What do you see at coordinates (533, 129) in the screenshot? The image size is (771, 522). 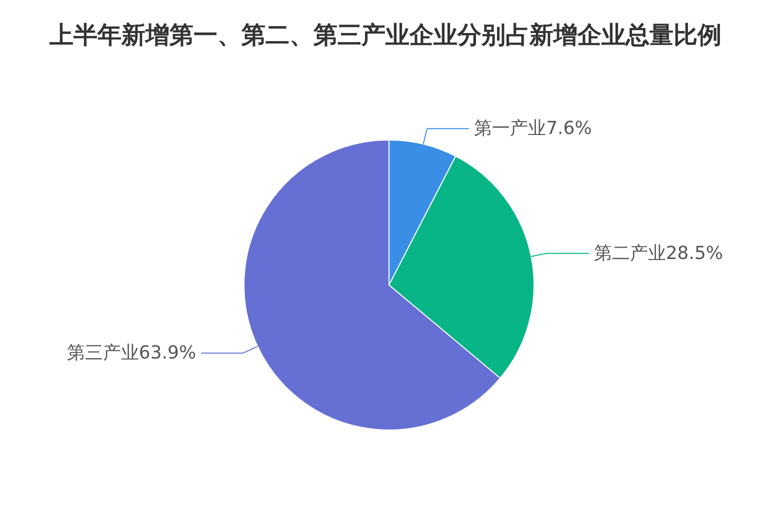 I see `slice-label: 第一产业7.6%` at bounding box center [533, 129].